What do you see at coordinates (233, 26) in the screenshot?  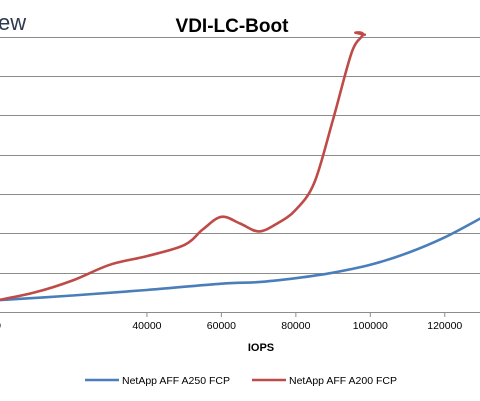 I see `chart-title: VDI-LC-Boot` at bounding box center [233, 26].